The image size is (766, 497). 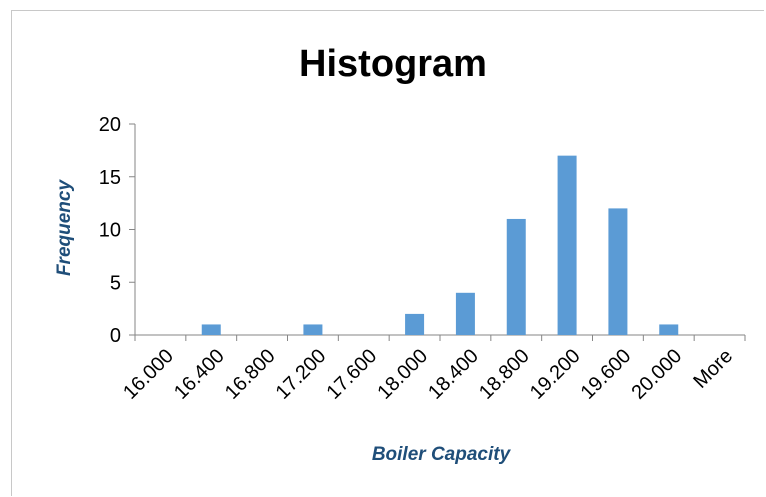 What do you see at coordinates (110, 125) in the screenshot?
I see `y-tick-label: 20` at bounding box center [110, 125].